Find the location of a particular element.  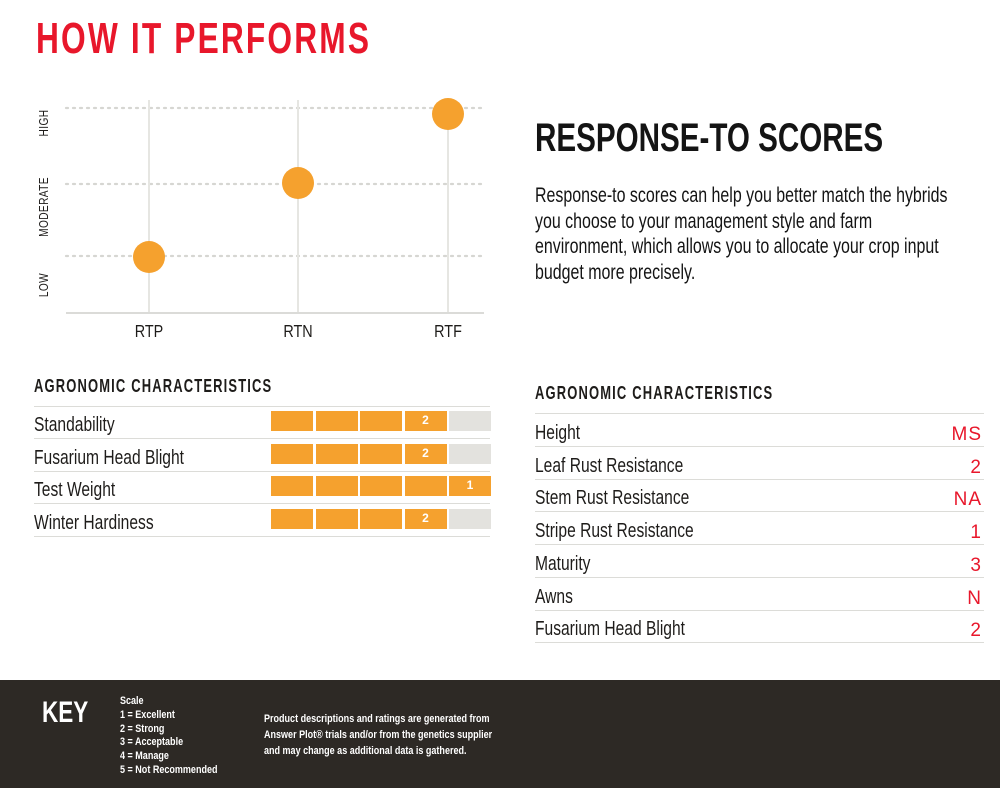

key-title: KEY is located at coordinates (65, 712).